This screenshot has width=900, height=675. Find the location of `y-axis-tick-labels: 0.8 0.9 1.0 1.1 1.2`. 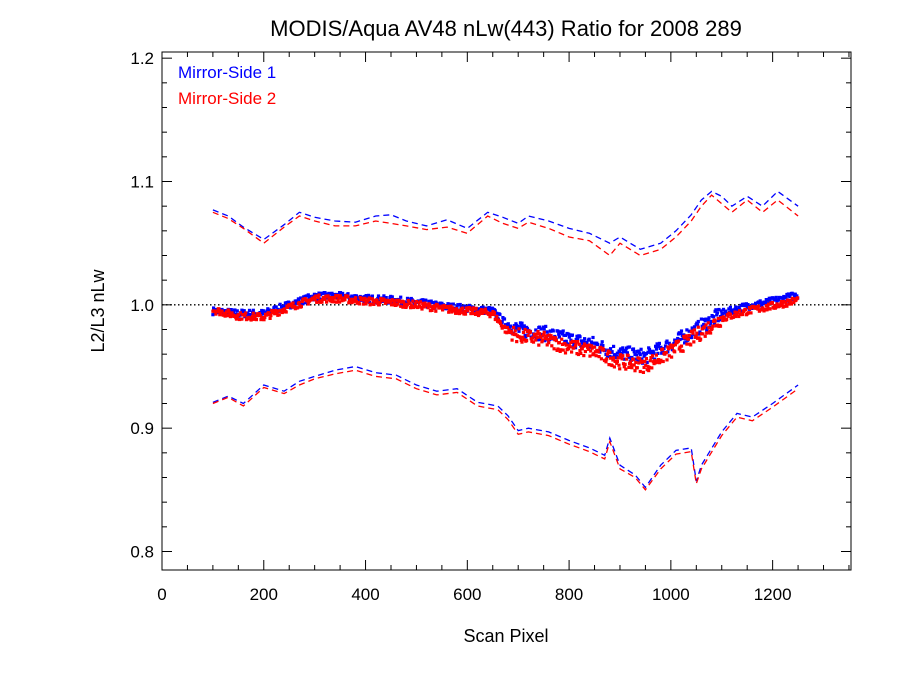

y-axis-tick-labels: 0.8 0.9 1.0 1.1 1.2 is located at coordinates (142, 305).